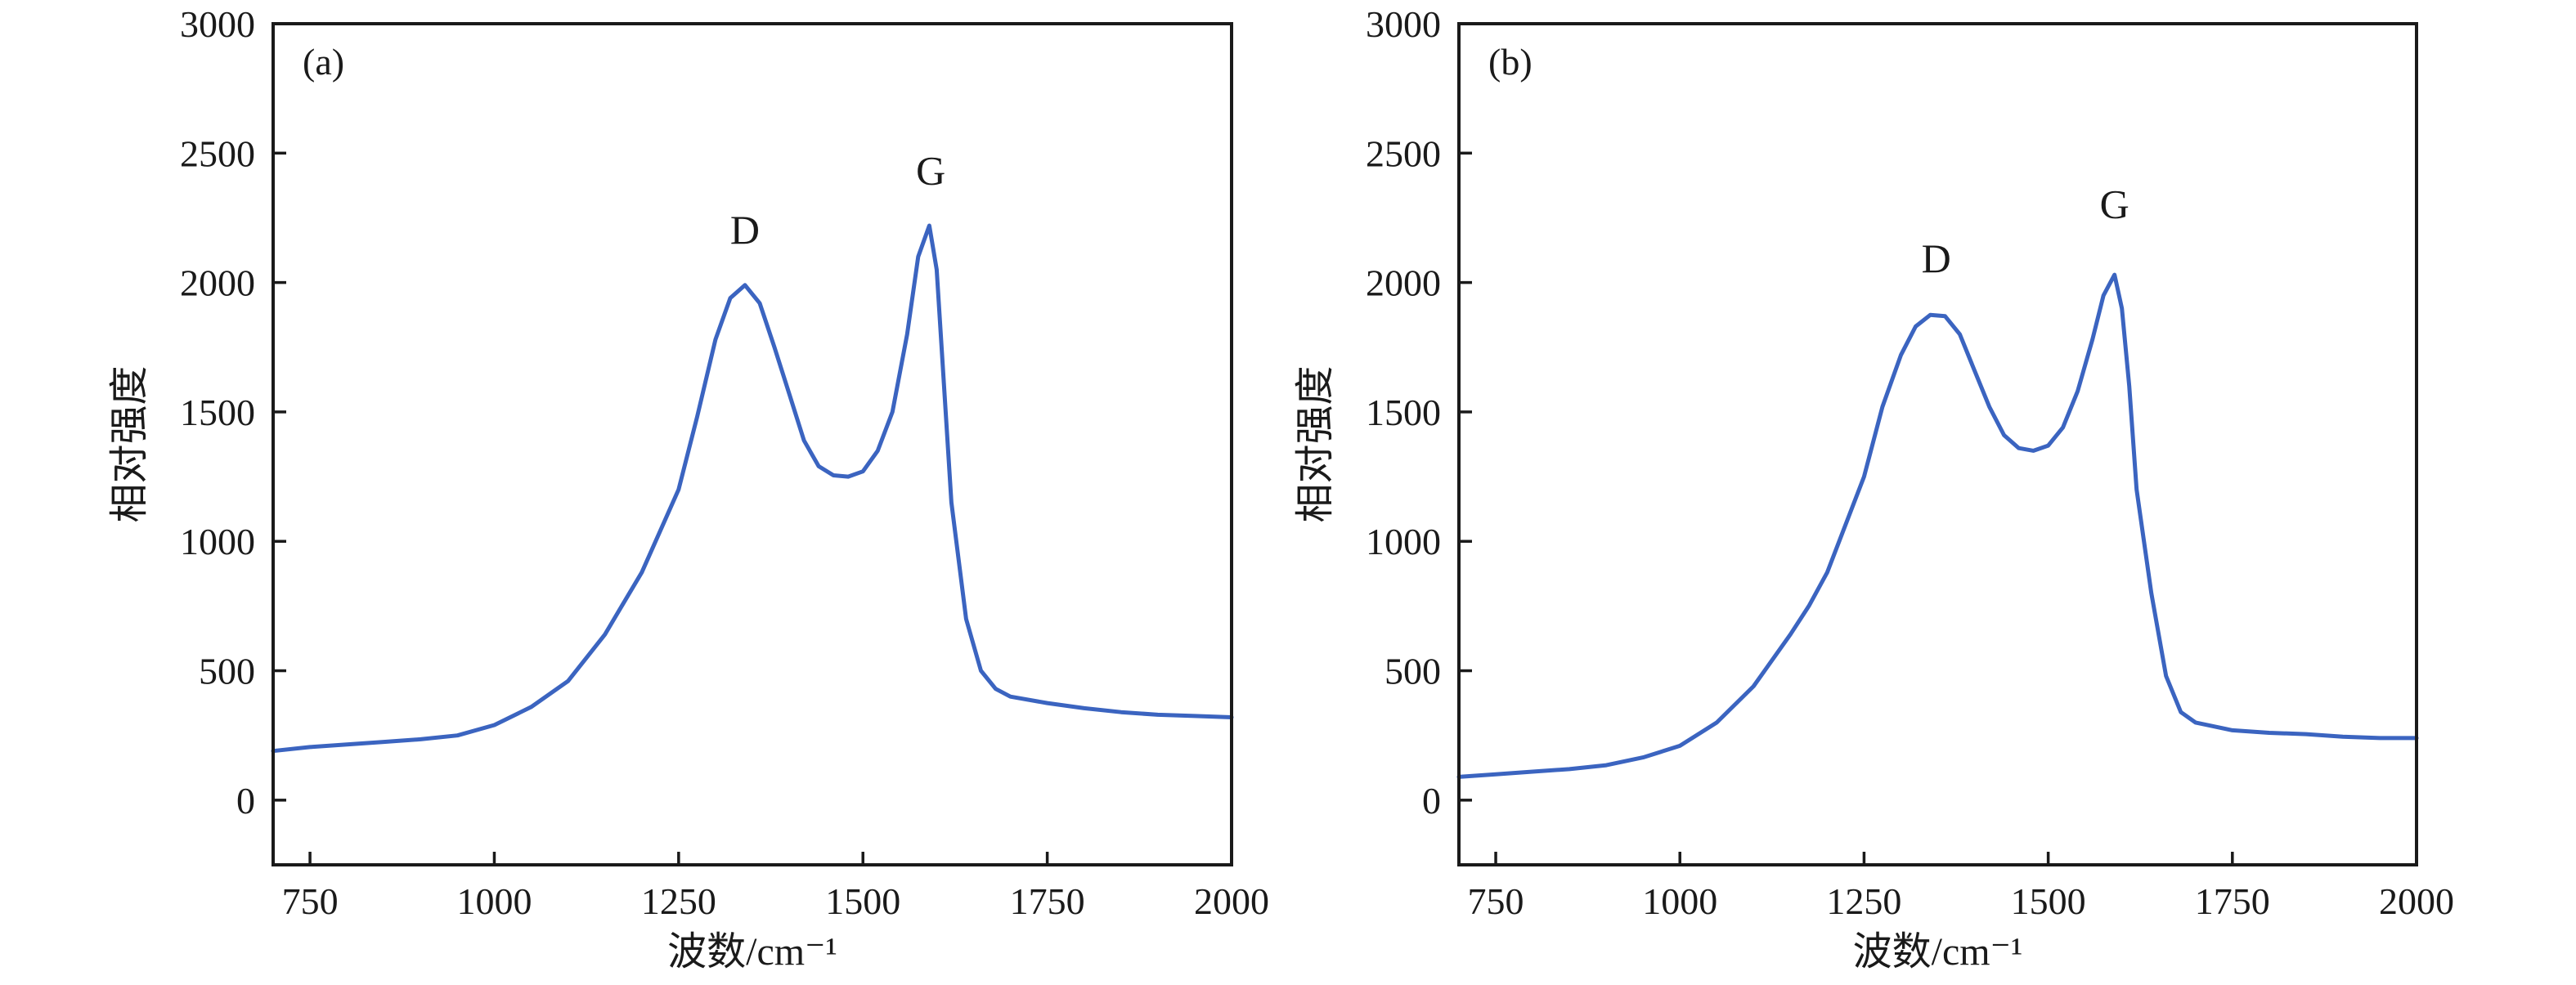 Image resolution: width=2576 pixels, height=985 pixels. Describe the element at coordinates (1510, 62) in the screenshot. I see `panel-label: (b)` at that location.